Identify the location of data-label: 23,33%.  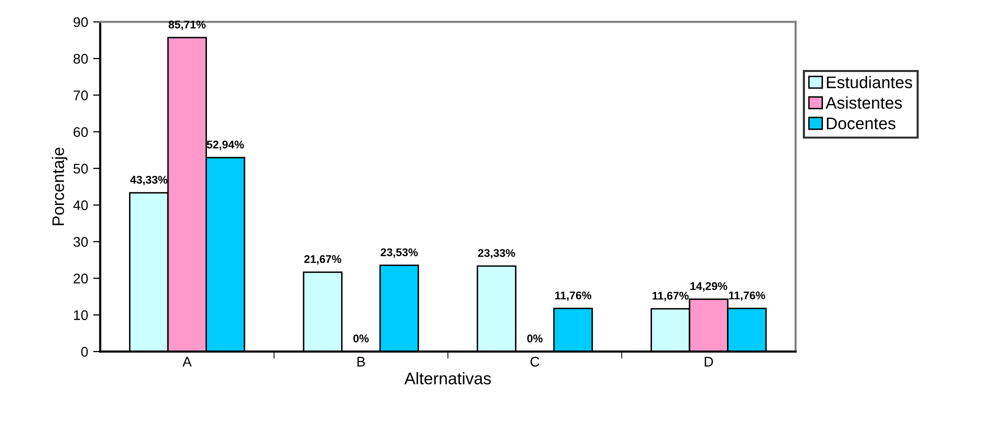
(497, 254).